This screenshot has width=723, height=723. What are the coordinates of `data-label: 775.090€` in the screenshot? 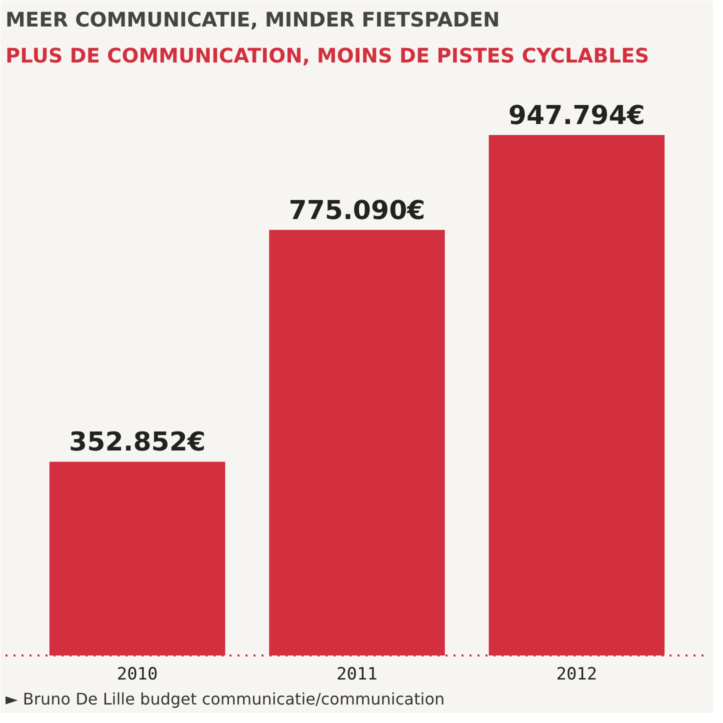 It's located at (357, 211).